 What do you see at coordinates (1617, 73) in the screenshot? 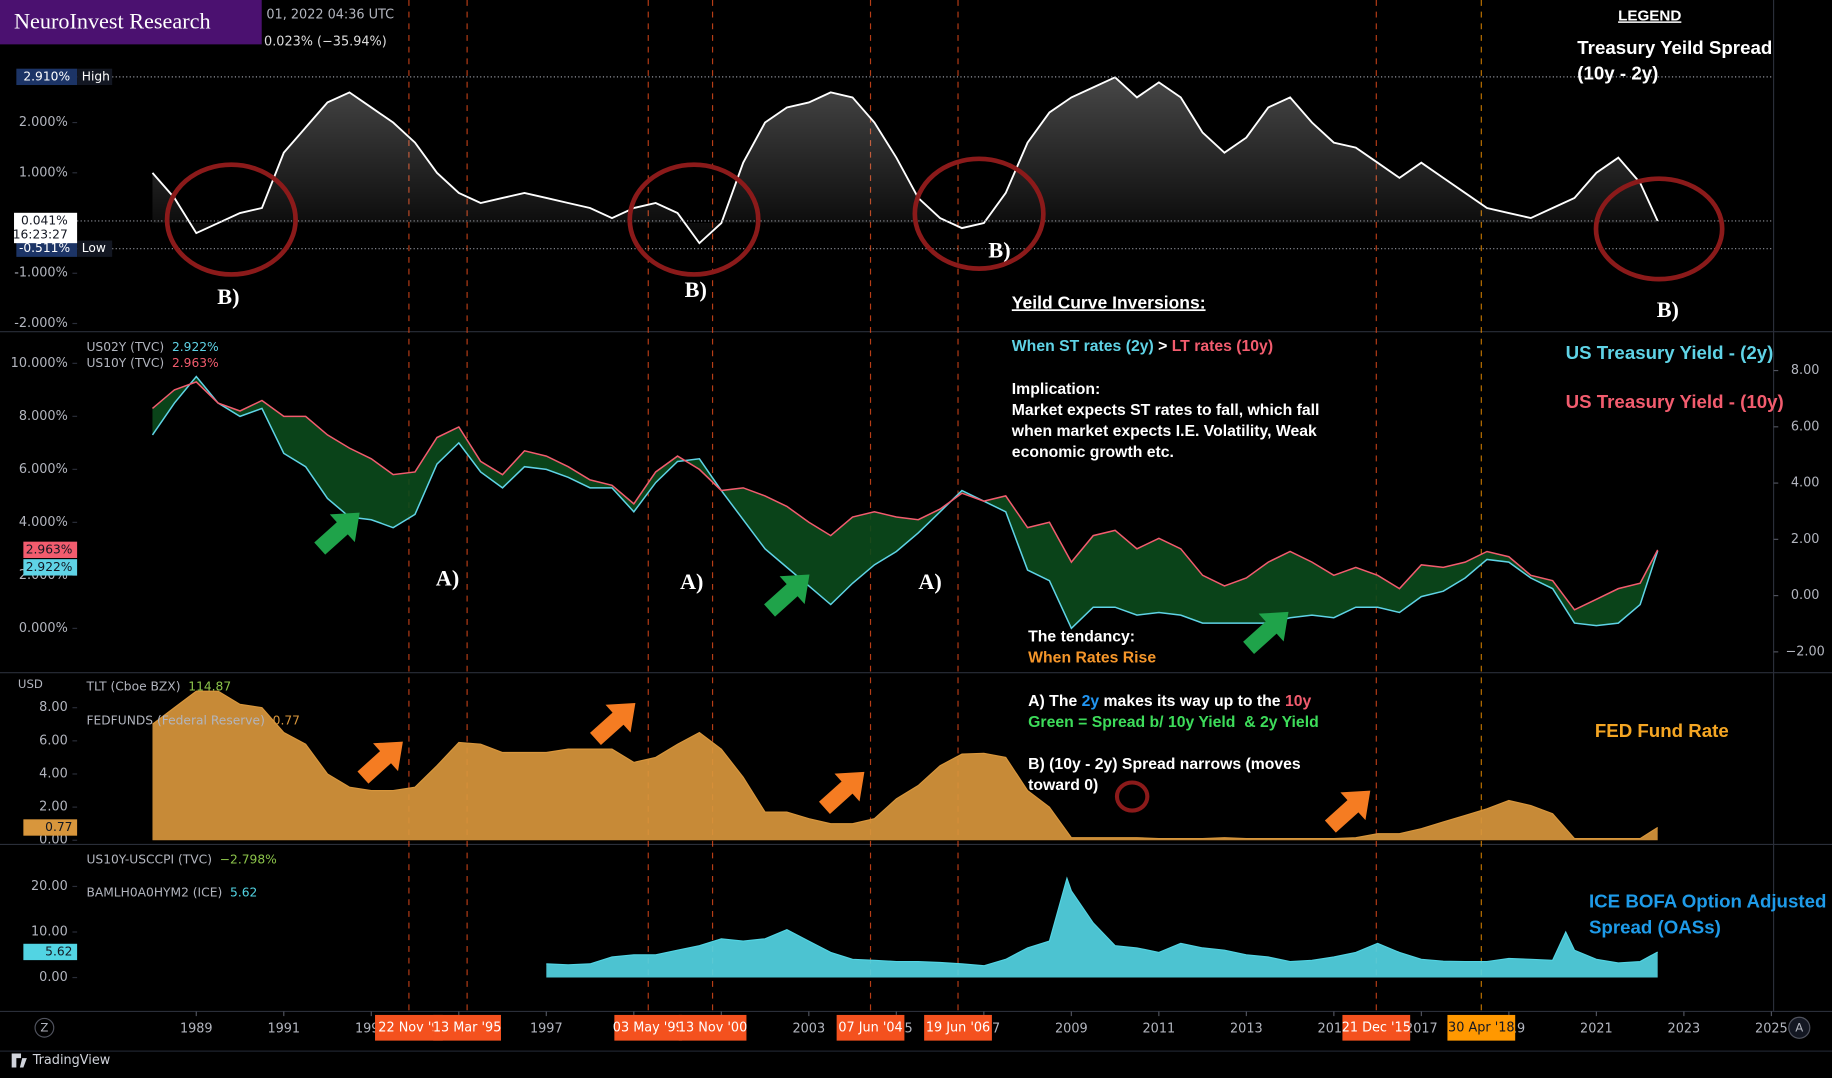
I see `legend-item: (10y - 2y)` at bounding box center [1617, 73].